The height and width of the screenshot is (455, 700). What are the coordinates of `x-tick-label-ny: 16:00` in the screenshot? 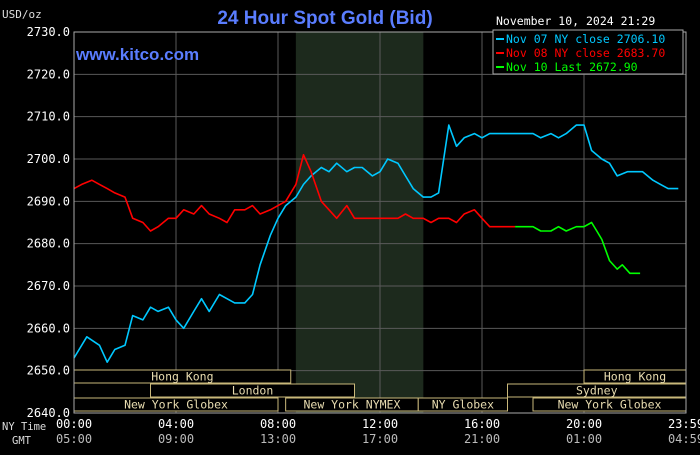 It's located at (482, 424).